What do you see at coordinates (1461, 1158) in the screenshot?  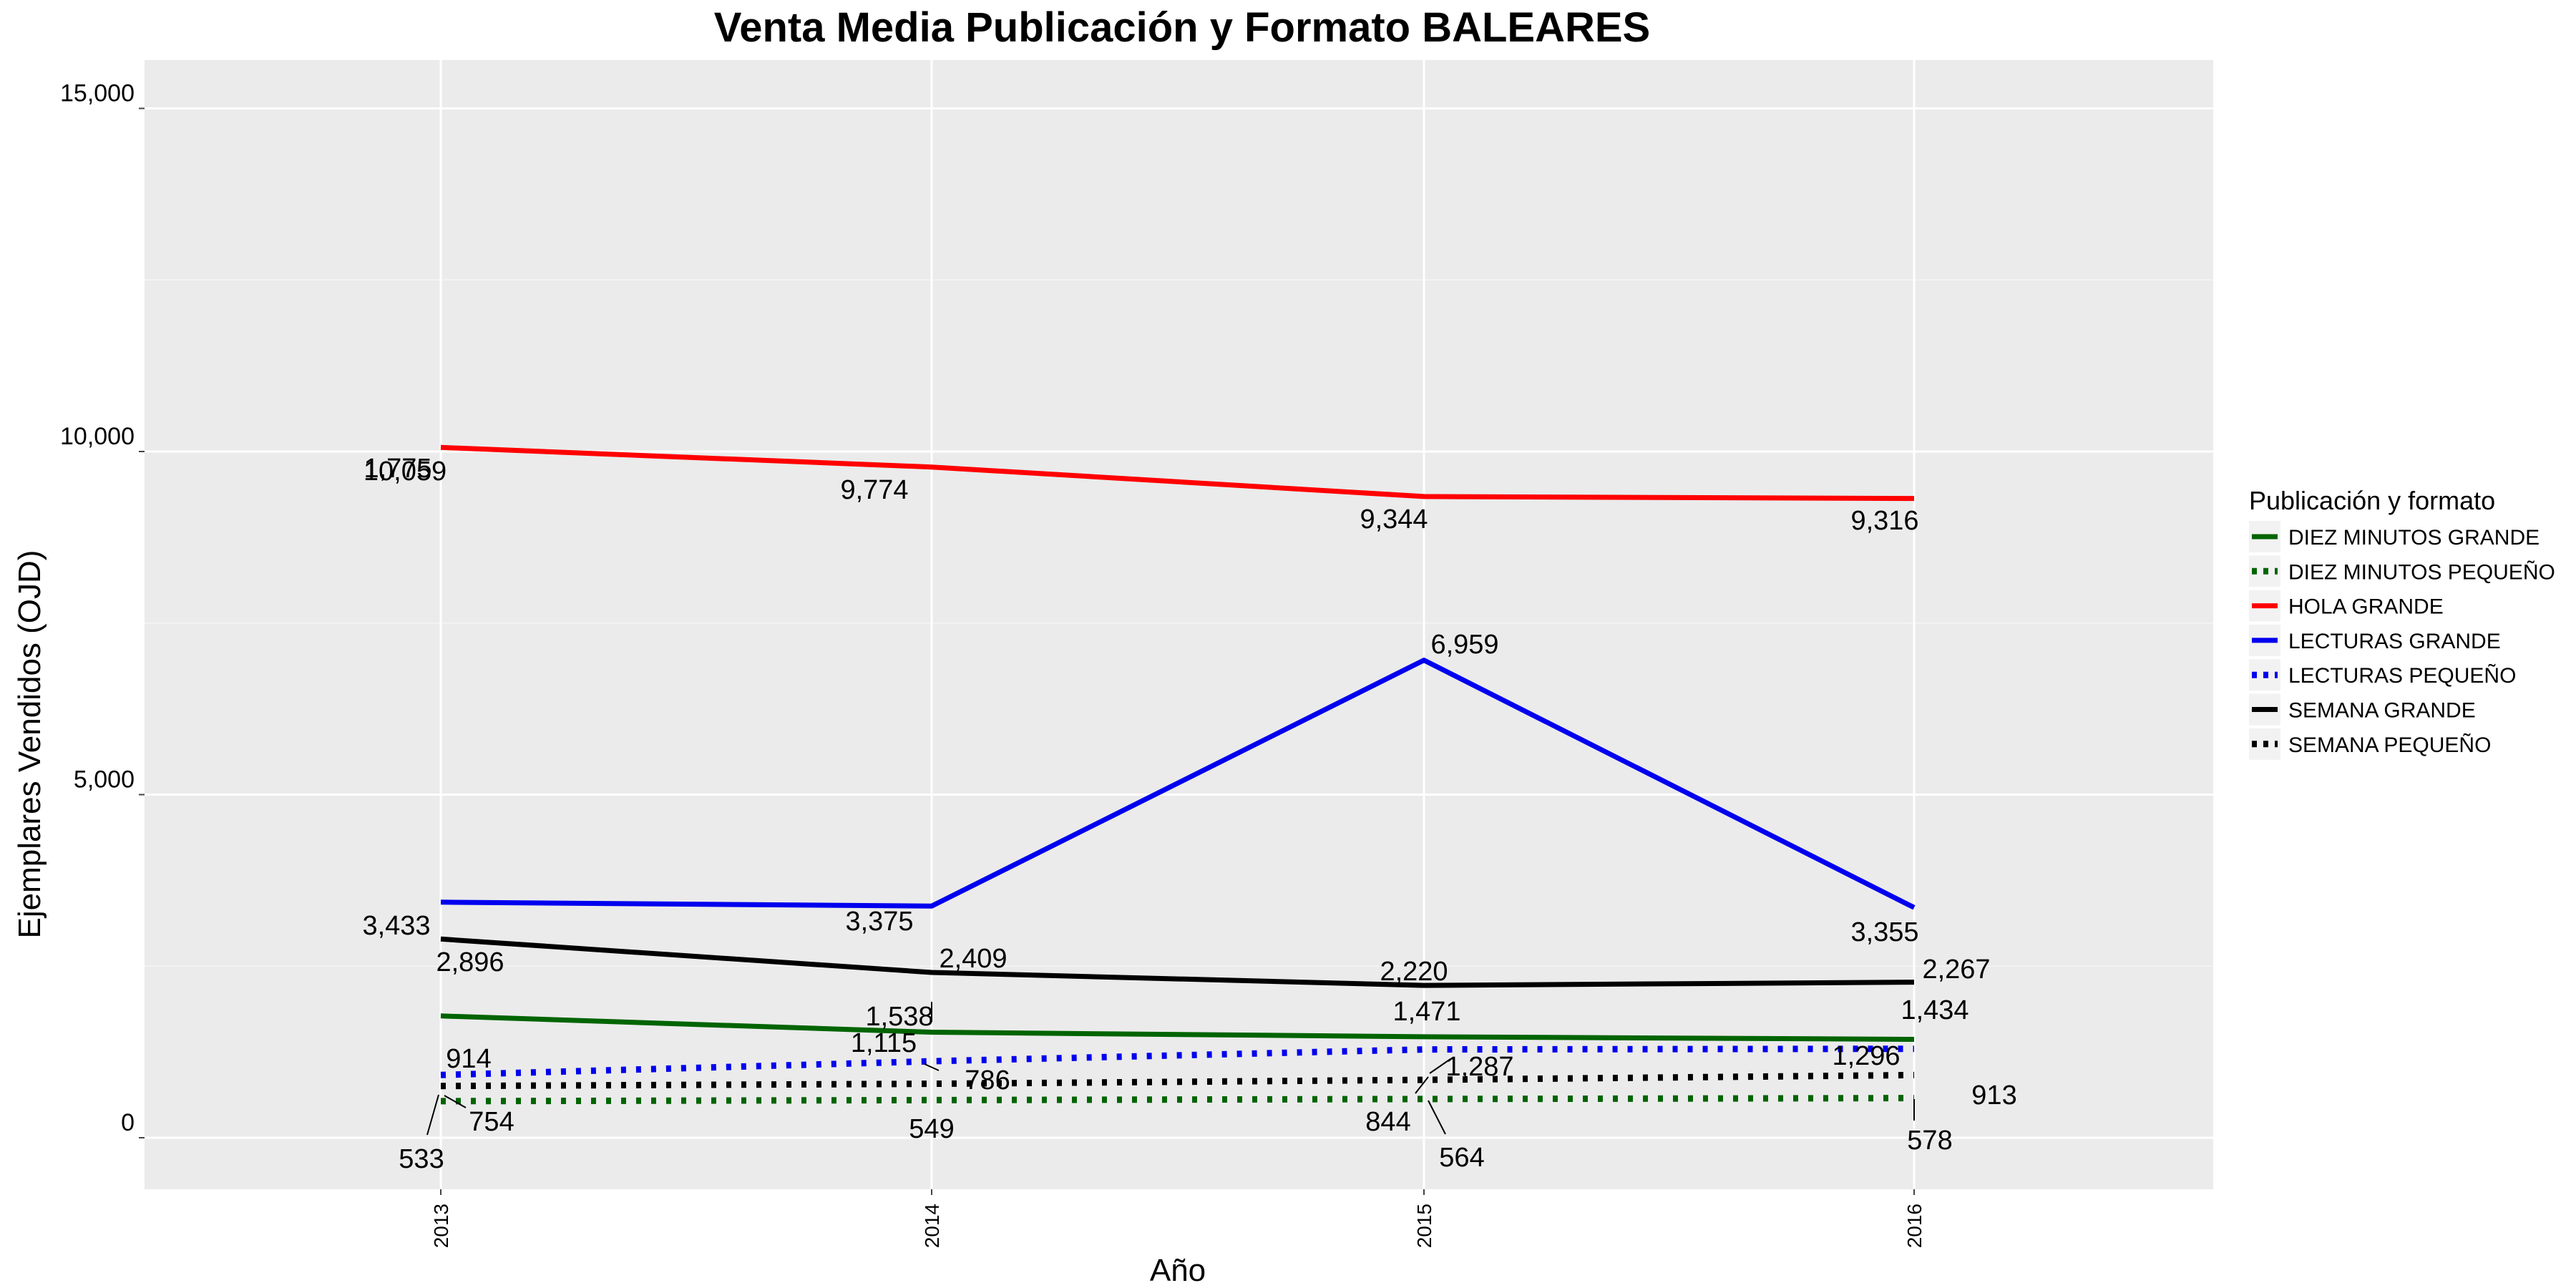 I see `data-label: 564` at bounding box center [1461, 1158].